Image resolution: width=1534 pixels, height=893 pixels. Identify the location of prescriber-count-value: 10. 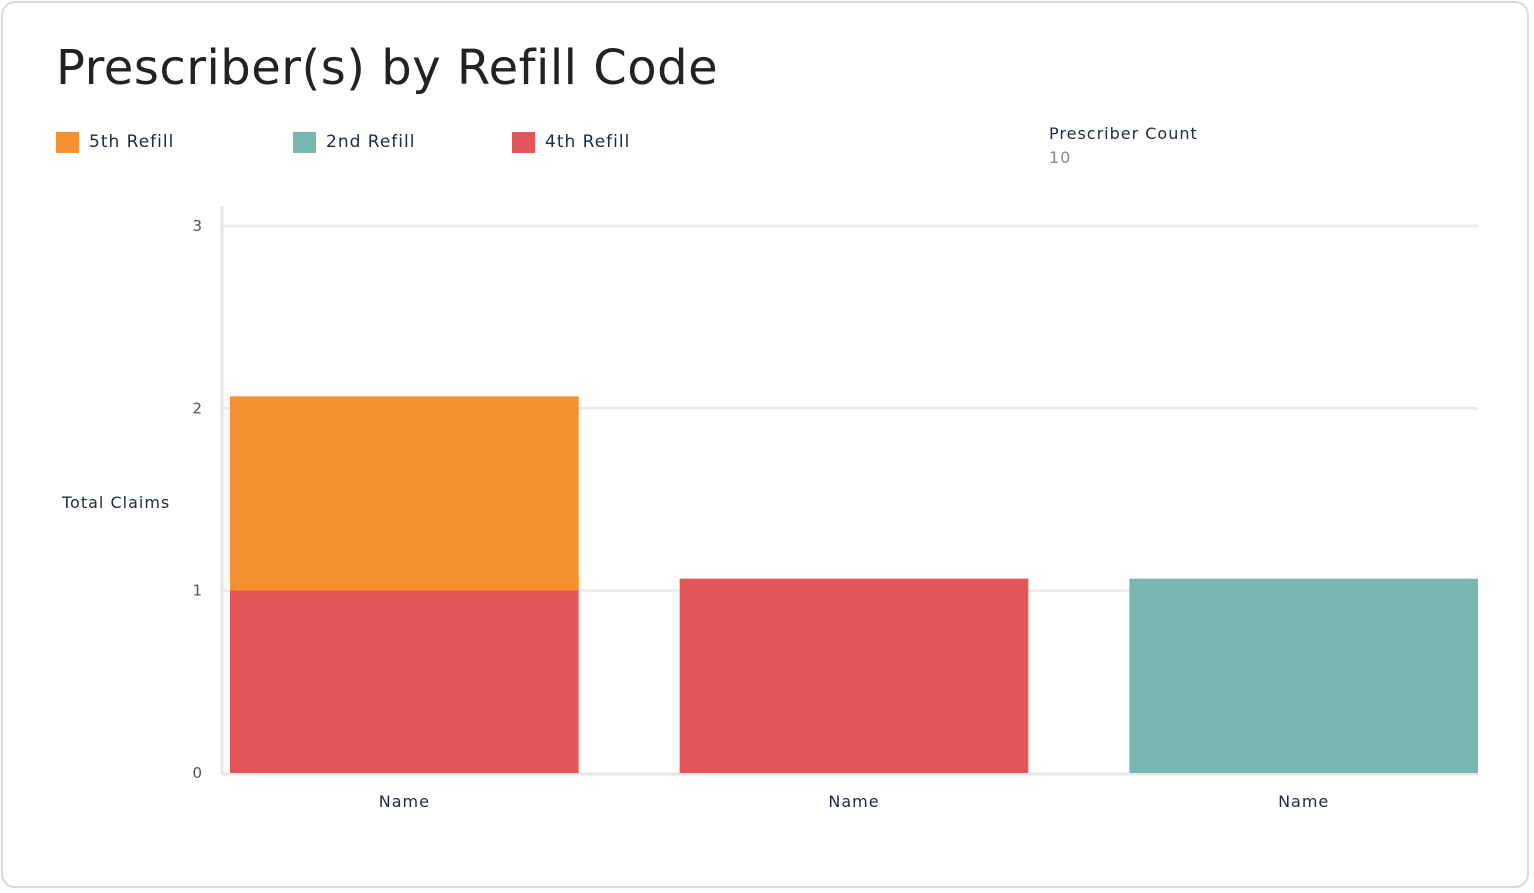
(1060, 157).